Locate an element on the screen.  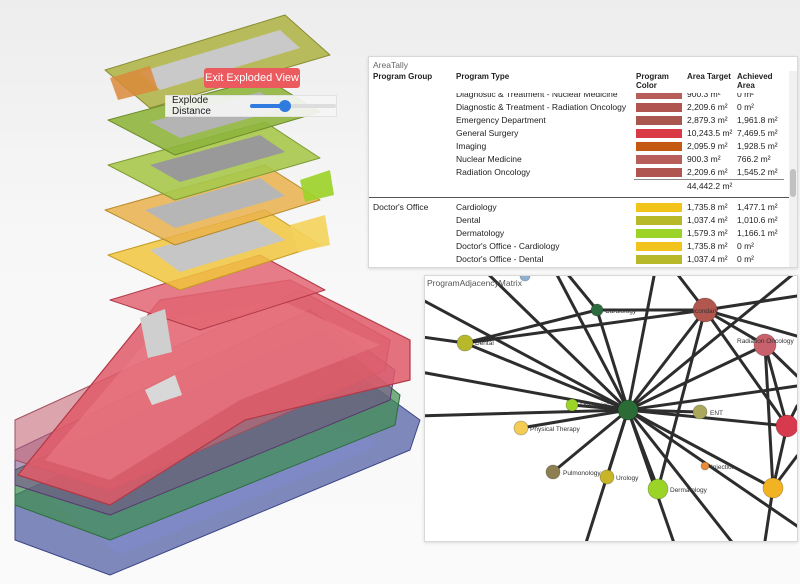
col-achieved-area: Achieved Area is located at coordinates (755, 81).